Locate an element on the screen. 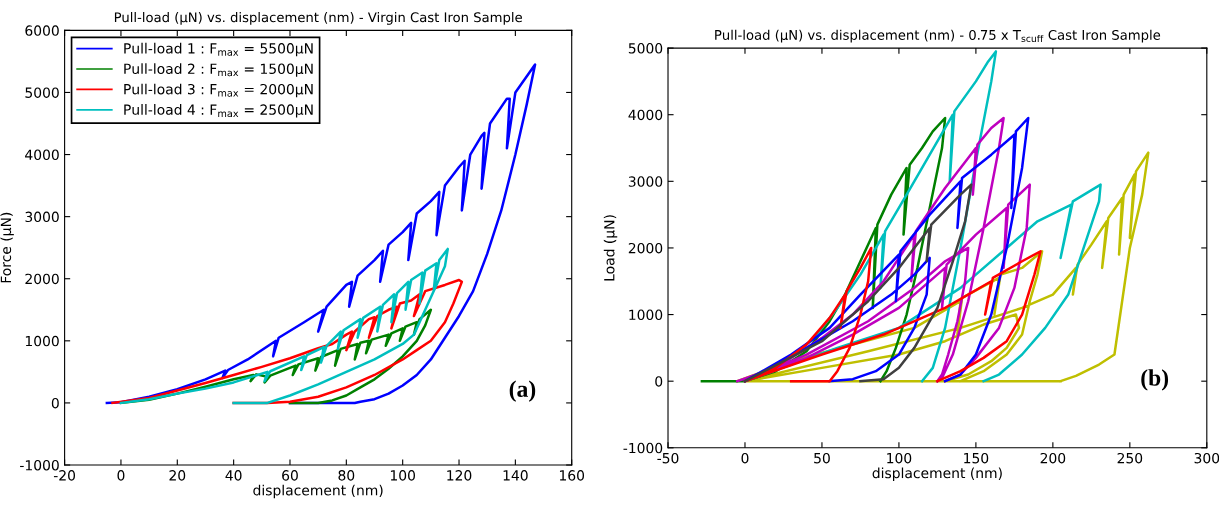 This screenshot has height=506, width=1219. x-tick-label: -50 is located at coordinates (668, 458).